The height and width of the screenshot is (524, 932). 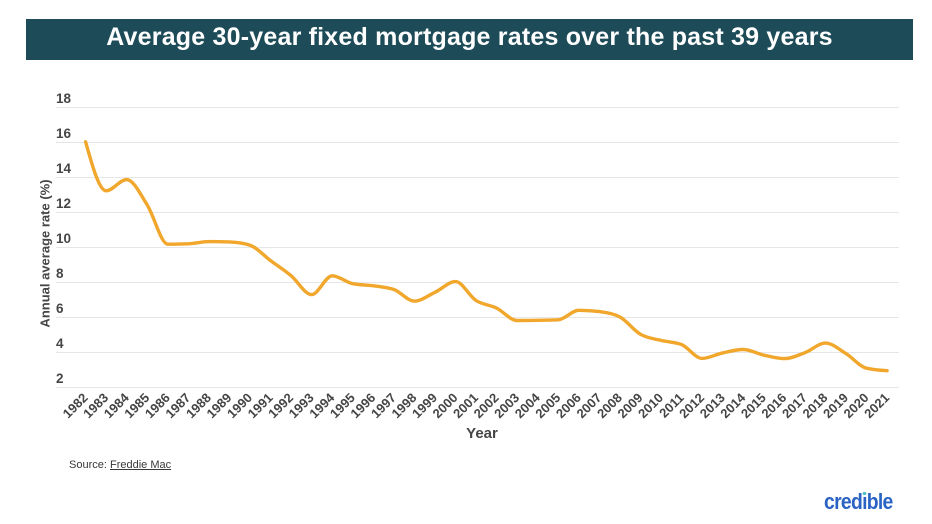 I want to click on svg-text: 2, so click(x=60, y=378).